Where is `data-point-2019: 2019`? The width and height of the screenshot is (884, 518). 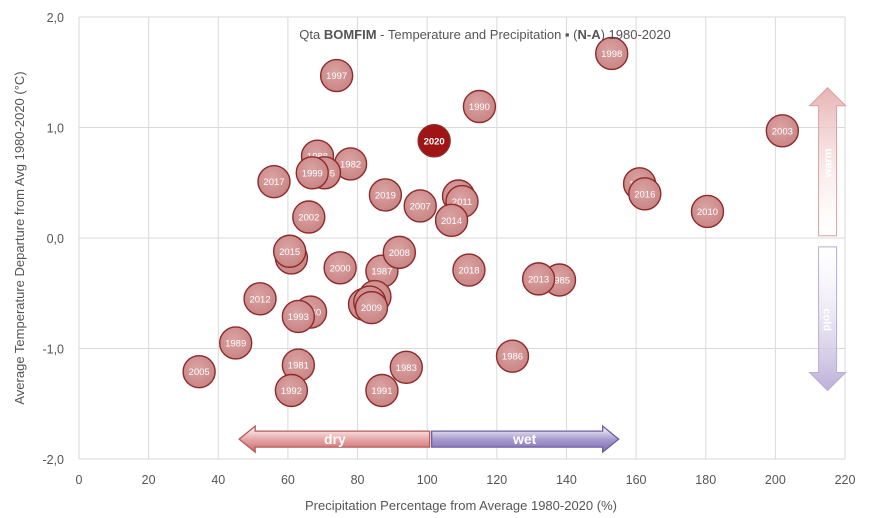
data-point-2019: 2019 is located at coordinates (385, 195).